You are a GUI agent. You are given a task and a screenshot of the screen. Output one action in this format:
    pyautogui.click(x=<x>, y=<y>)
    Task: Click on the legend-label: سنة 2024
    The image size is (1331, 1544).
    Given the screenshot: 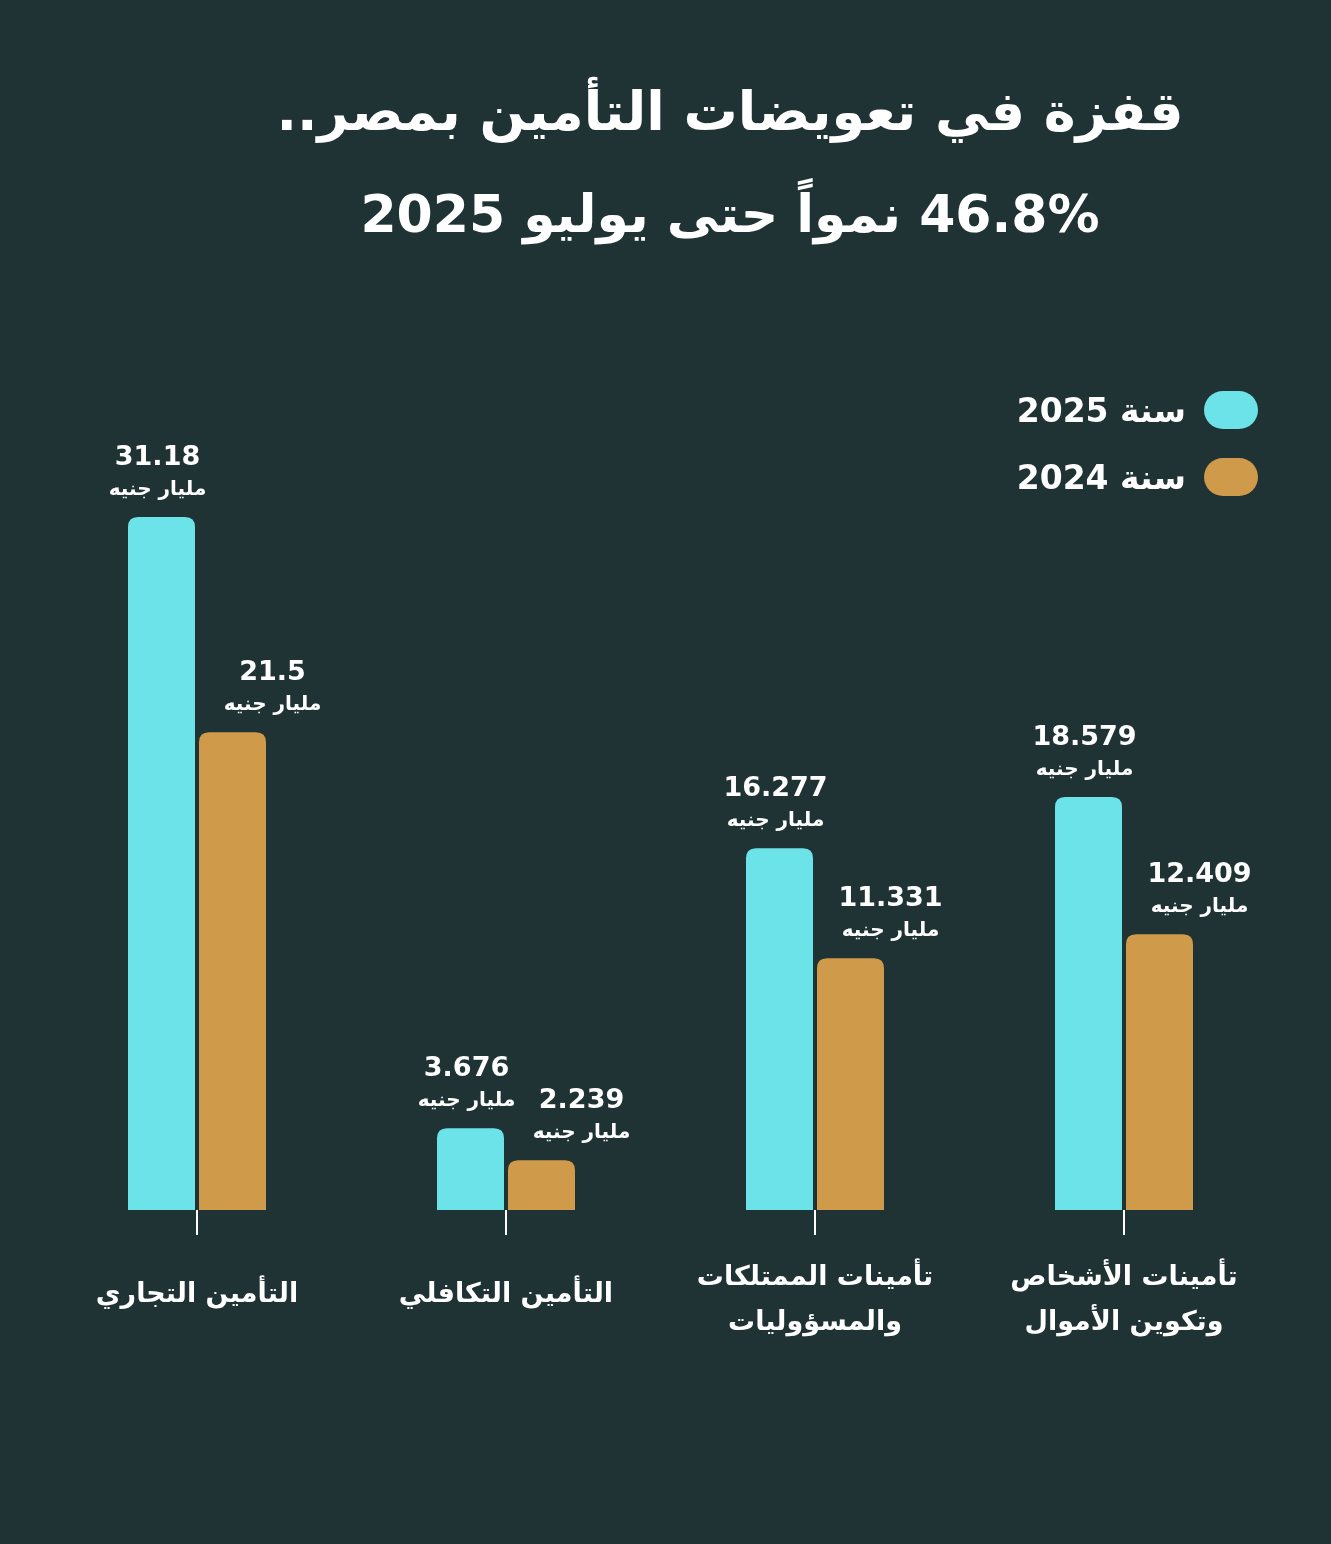 What is the action you would take?
    pyautogui.click(x=1101, y=477)
    